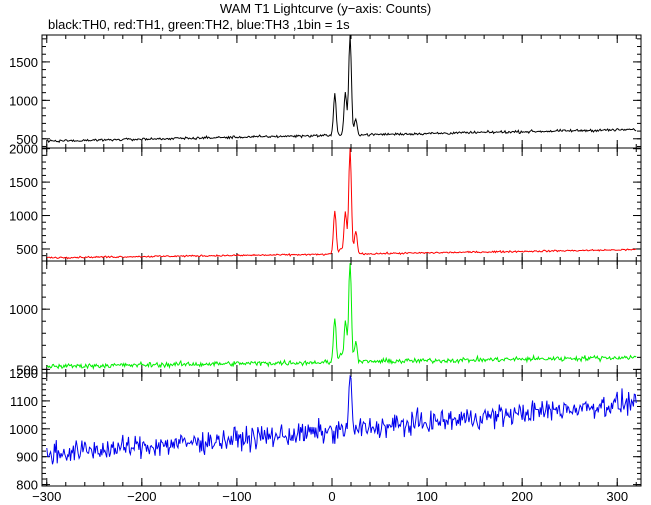 Image resolution: width=651 pixels, height=505 pixels. Describe the element at coordinates (23, 149) in the screenshot. I see `y-tick-label: 2000` at that location.